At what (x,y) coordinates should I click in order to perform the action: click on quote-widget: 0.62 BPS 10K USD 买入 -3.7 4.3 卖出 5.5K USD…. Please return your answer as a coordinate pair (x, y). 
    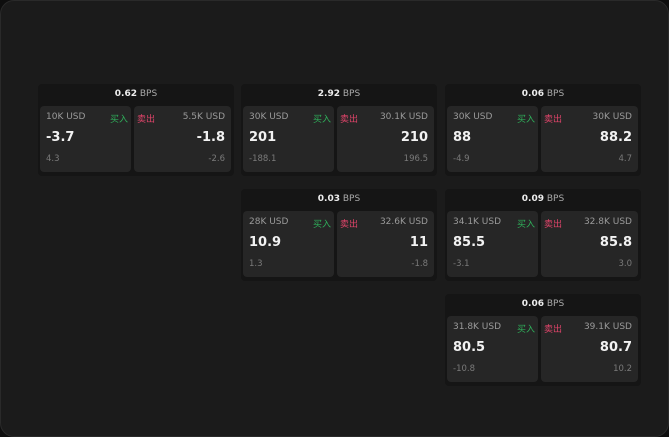
    Looking at the image, I should click on (136, 130).